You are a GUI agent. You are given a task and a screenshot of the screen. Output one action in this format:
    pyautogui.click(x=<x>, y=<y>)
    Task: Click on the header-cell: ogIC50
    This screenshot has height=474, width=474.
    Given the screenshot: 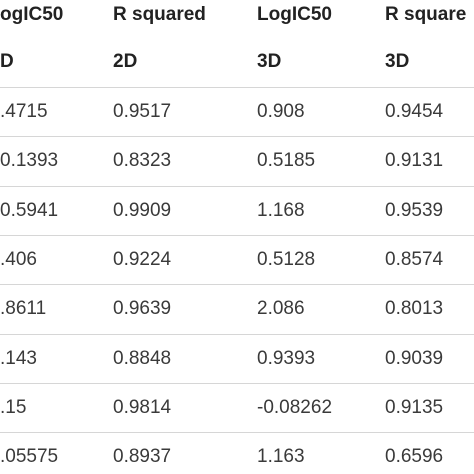 What is the action you would take?
    pyautogui.click(x=32, y=14)
    